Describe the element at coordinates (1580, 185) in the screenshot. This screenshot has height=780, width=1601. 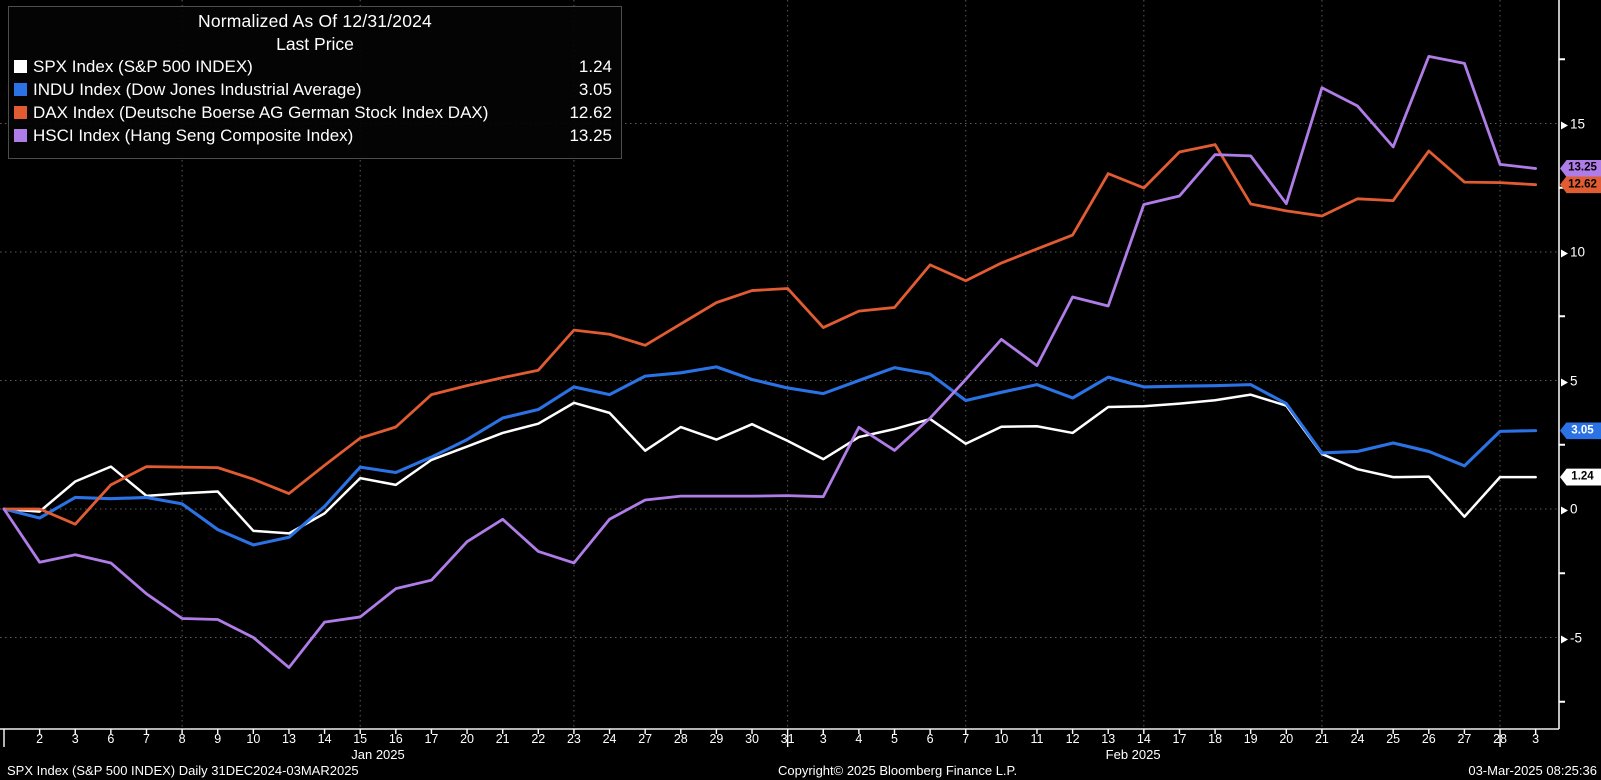
I see `last-price-badge: 12.62` at that location.